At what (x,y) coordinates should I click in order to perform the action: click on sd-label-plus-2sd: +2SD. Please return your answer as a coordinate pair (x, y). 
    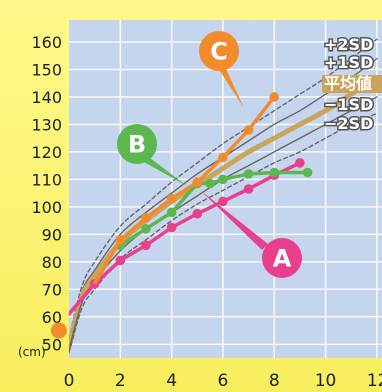
    Looking at the image, I should click on (348, 44).